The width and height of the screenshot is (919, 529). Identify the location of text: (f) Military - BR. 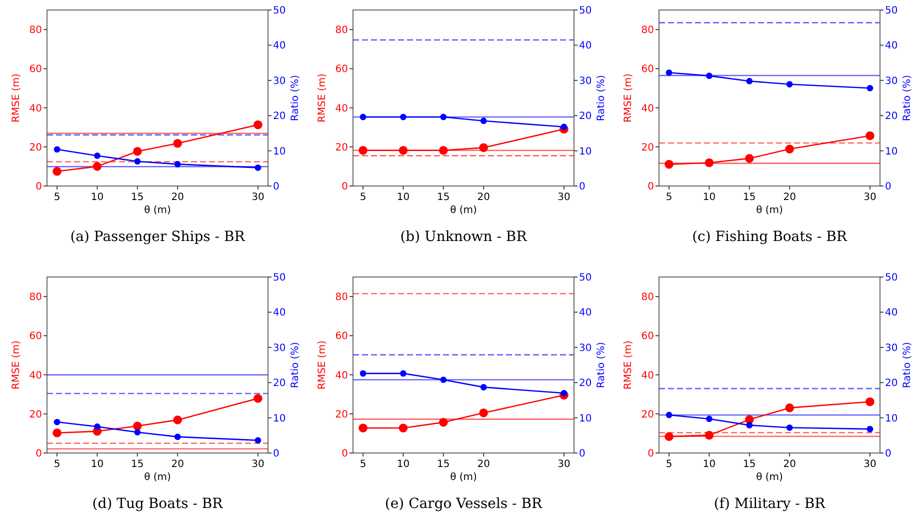
(770, 504).